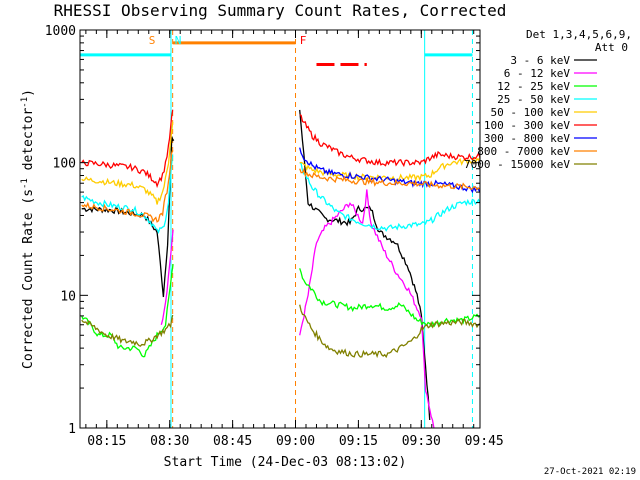  What do you see at coordinates (152, 40) in the screenshot?
I see `annotation-s: S` at bounding box center [152, 40].